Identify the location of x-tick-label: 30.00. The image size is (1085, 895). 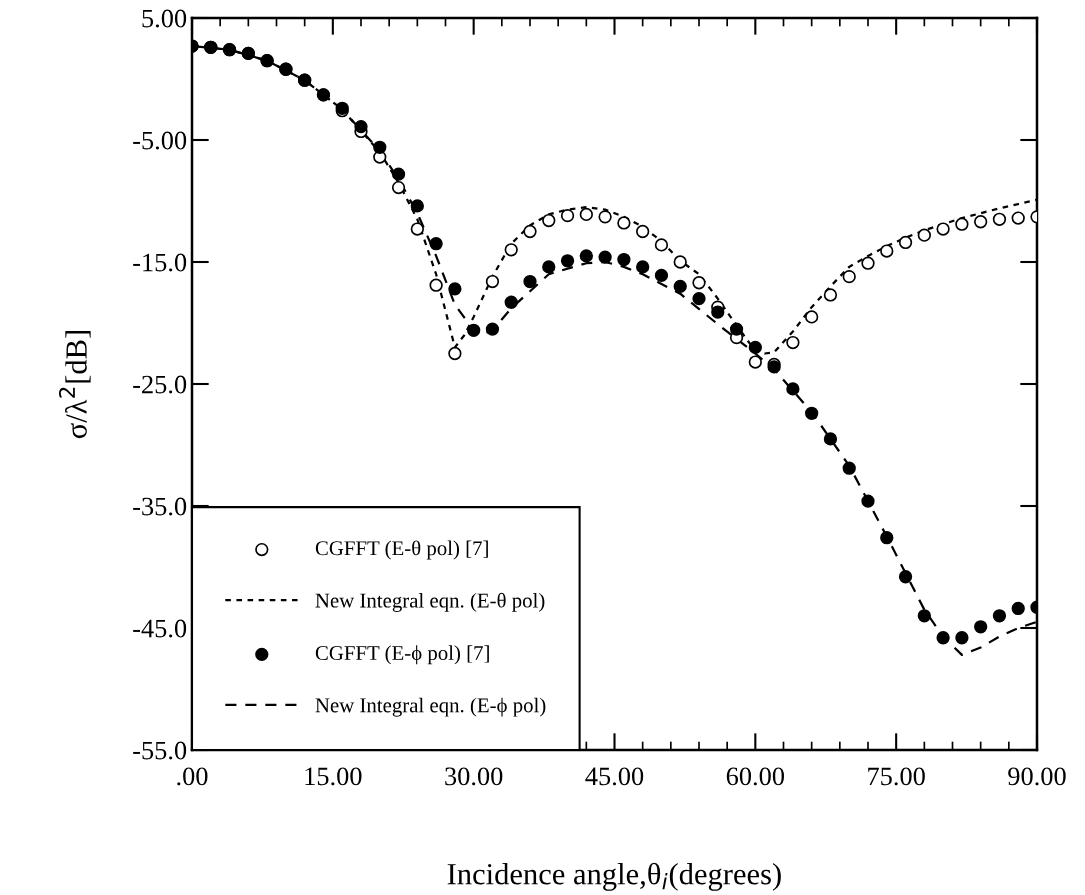
(474, 776).